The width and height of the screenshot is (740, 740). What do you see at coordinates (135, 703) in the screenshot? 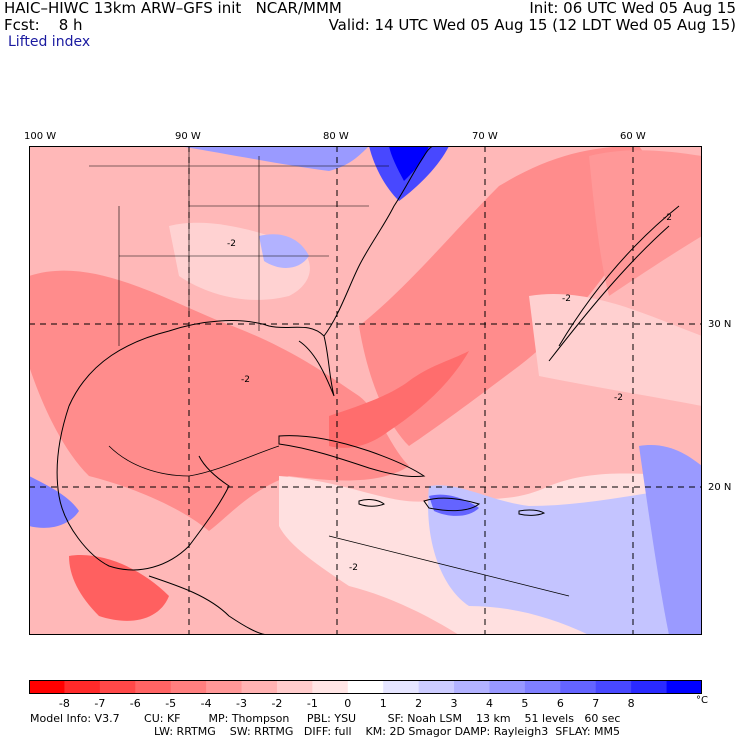
I see `colorbar-label: -6` at bounding box center [135, 703].